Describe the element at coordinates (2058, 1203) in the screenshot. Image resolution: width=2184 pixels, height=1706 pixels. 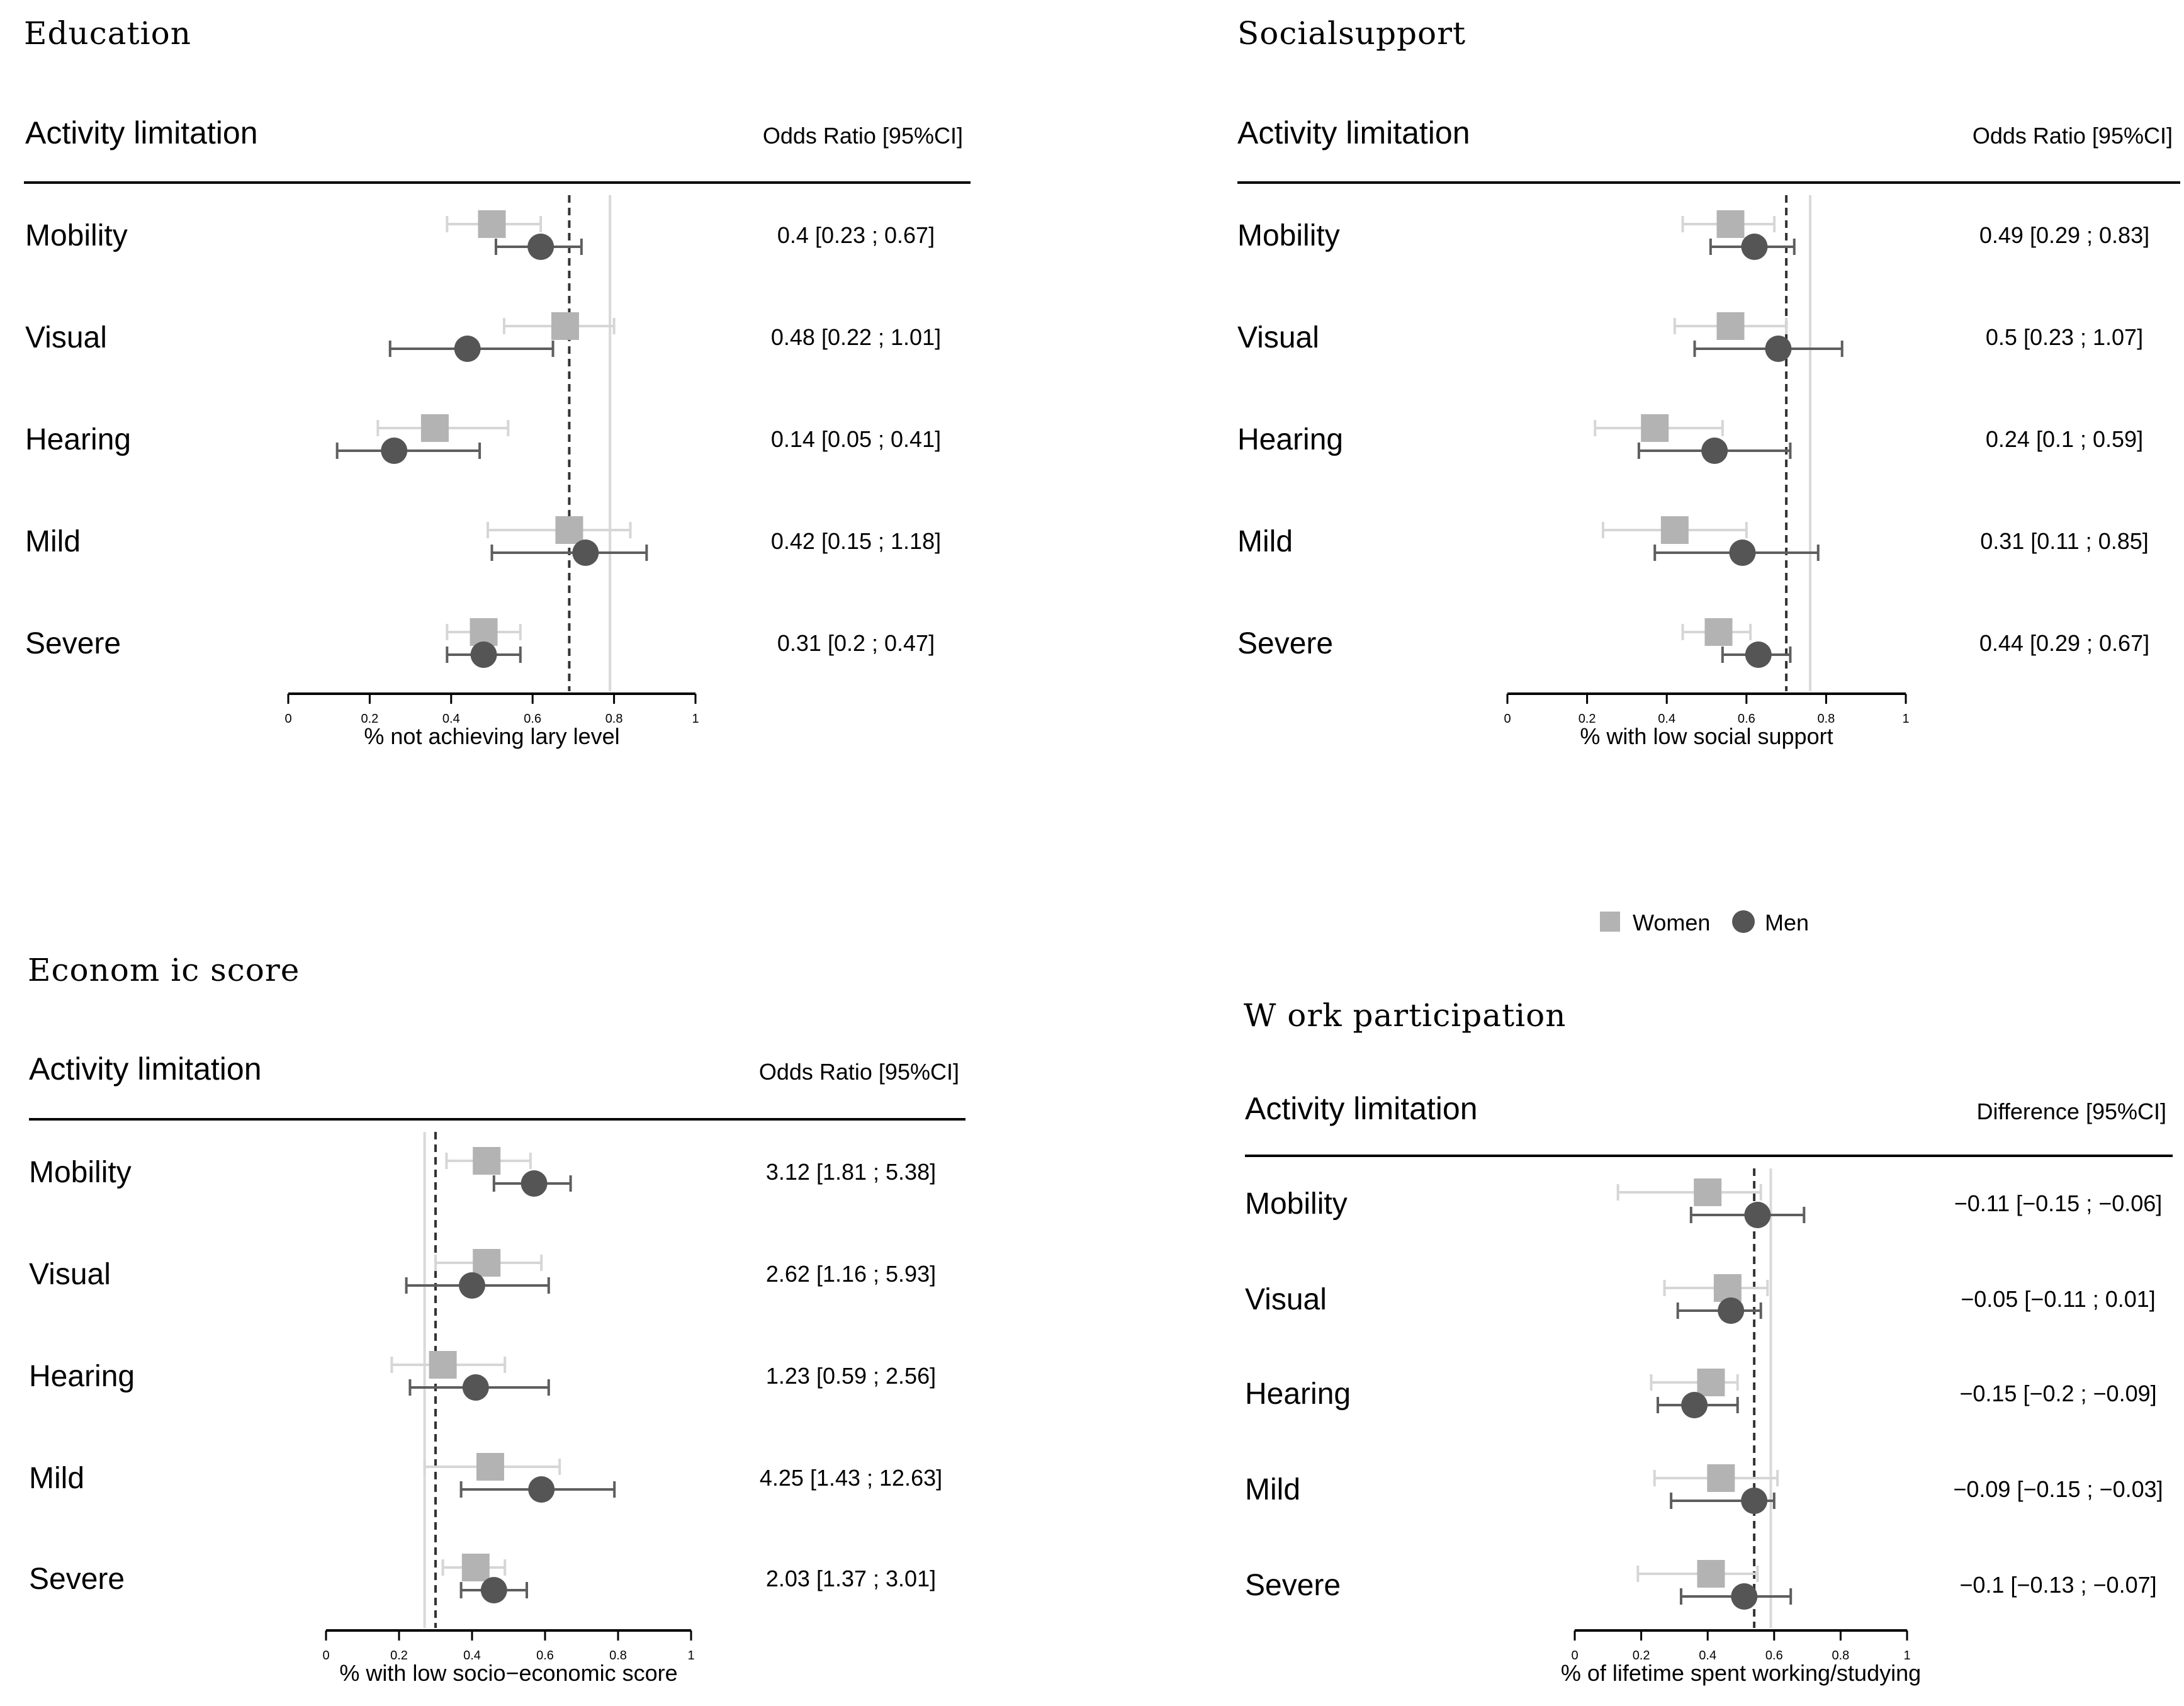
I see `row-stat: −0.11 [−0.15 ; −0.06]` at that location.